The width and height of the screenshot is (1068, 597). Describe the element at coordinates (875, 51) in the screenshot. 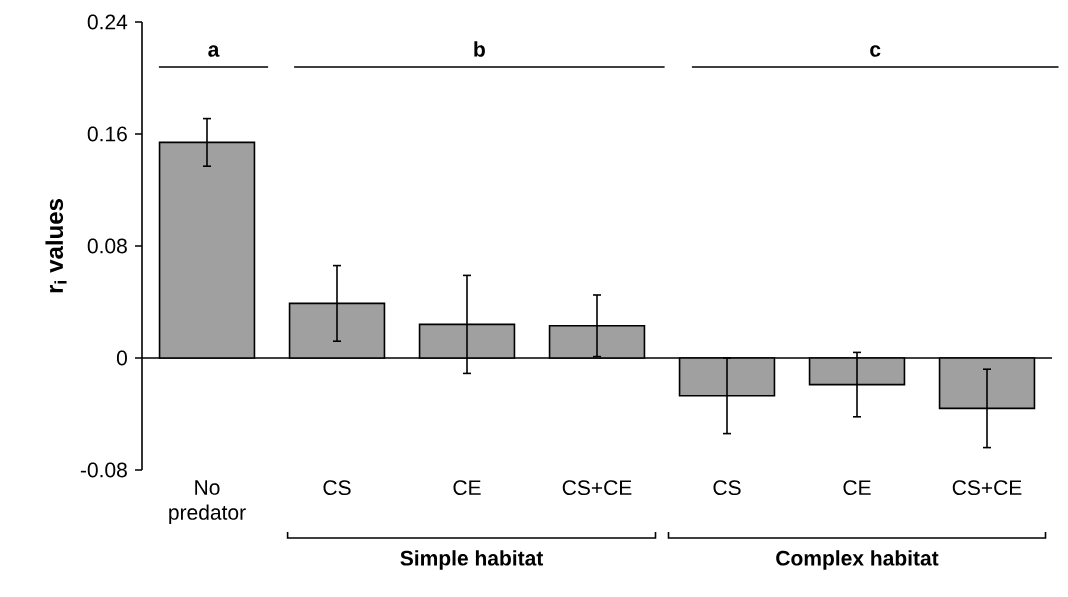

I see `annotation: c` at that location.